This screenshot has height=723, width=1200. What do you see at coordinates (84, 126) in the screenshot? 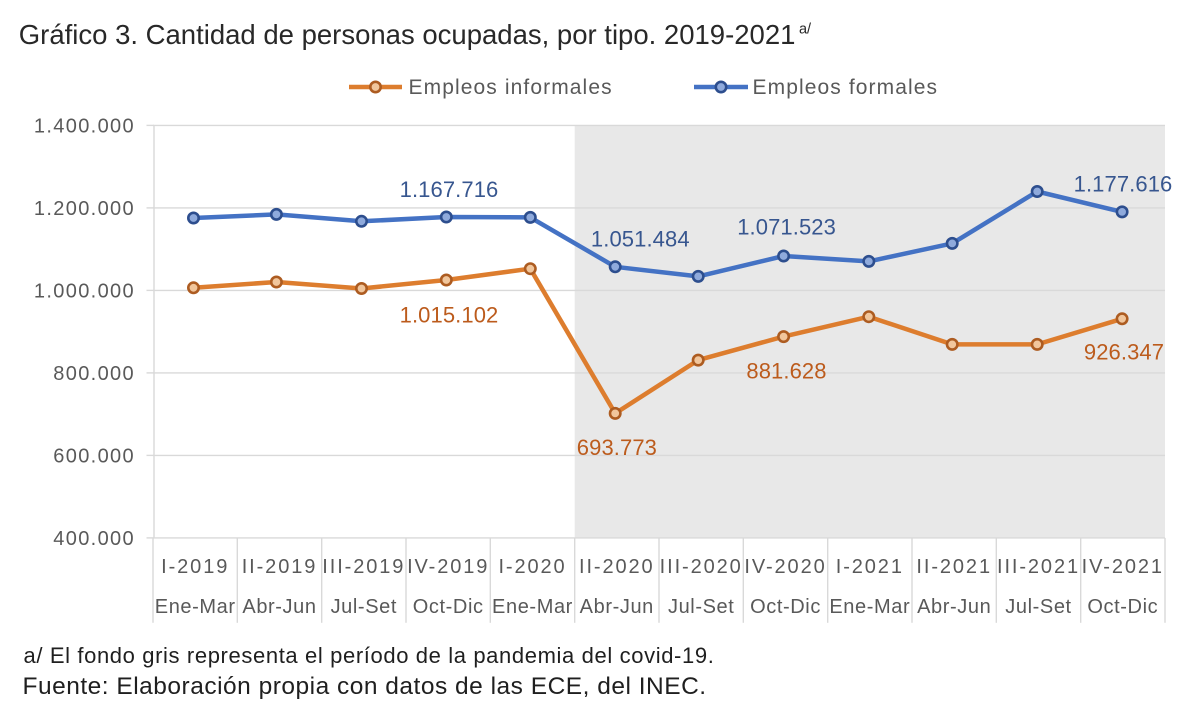
I see `svg-text: 1.400.000` at bounding box center [84, 126].